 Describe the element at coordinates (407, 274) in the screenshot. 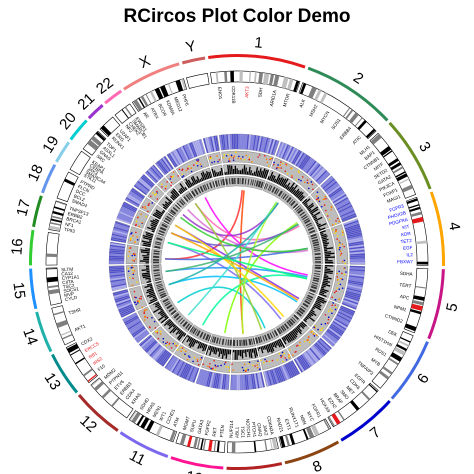

I see `gene-label: SDHA` at that location.